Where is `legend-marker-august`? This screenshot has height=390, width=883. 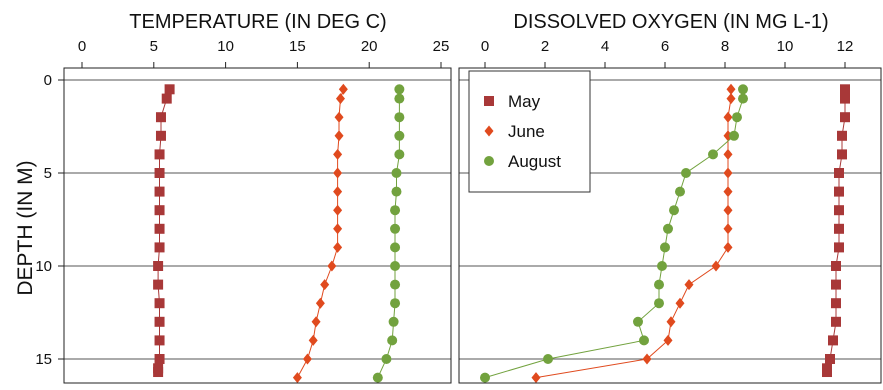
legend-marker-august is located at coordinates (489, 161).